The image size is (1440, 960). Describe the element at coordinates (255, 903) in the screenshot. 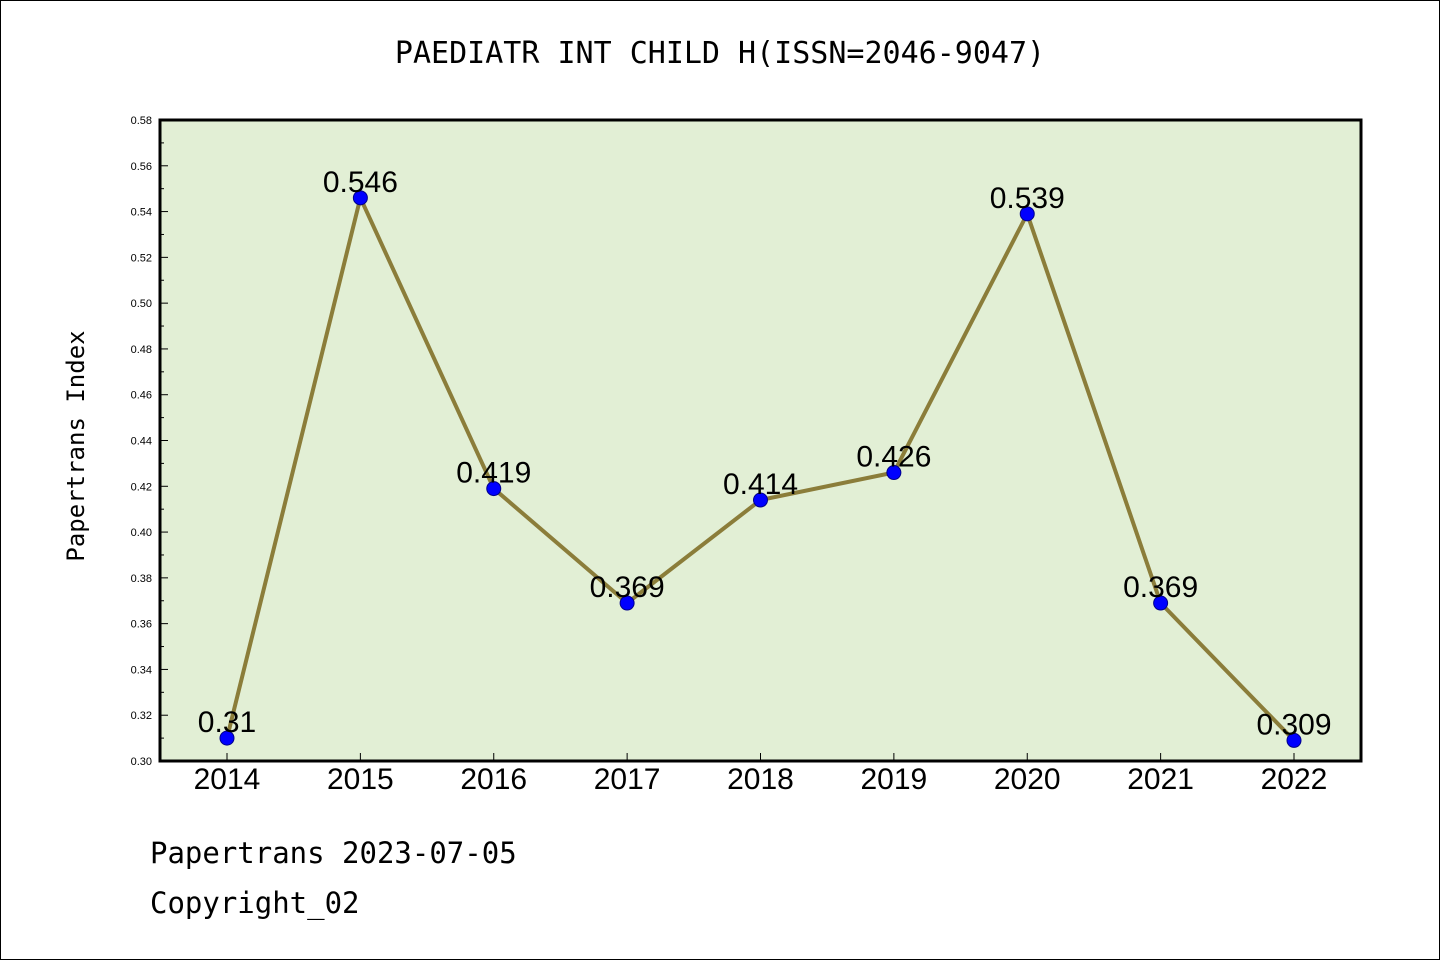

I see `copyright-text: Copyright_02` at that location.